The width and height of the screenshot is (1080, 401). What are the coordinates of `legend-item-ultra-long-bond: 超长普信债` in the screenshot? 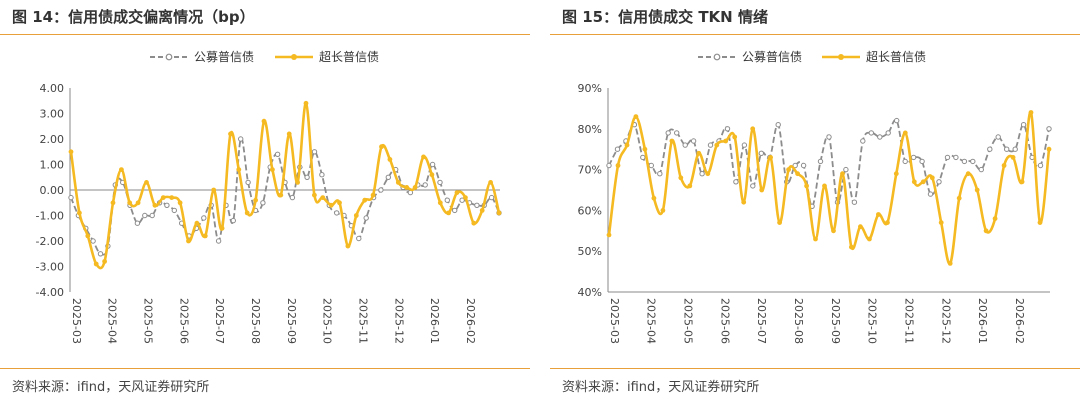 It's located at (327, 56).